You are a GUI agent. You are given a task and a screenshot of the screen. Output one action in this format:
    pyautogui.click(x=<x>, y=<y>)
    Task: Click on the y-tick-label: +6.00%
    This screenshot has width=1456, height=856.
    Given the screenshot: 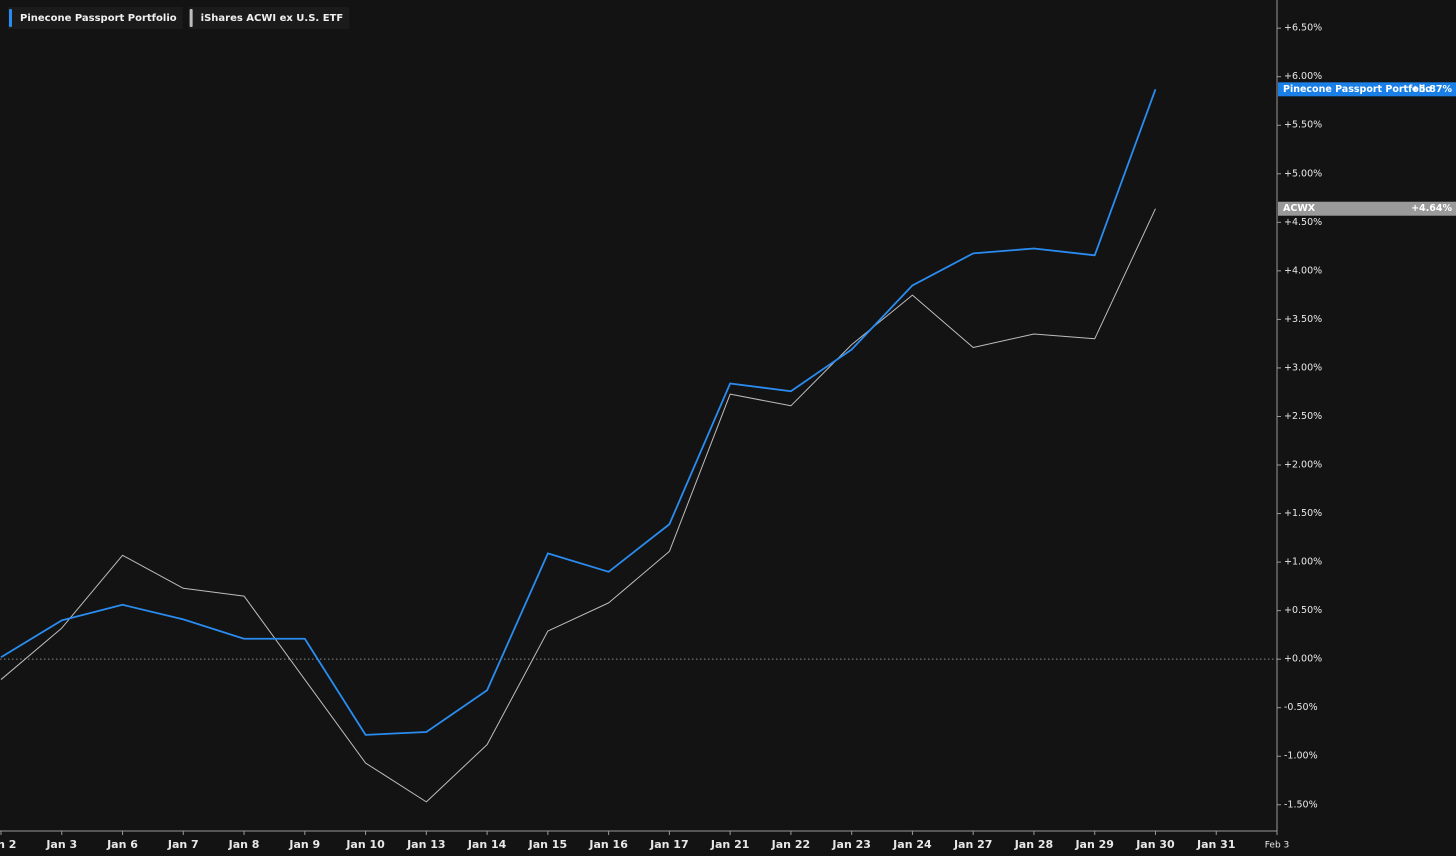 What is the action you would take?
    pyautogui.click(x=1303, y=76)
    